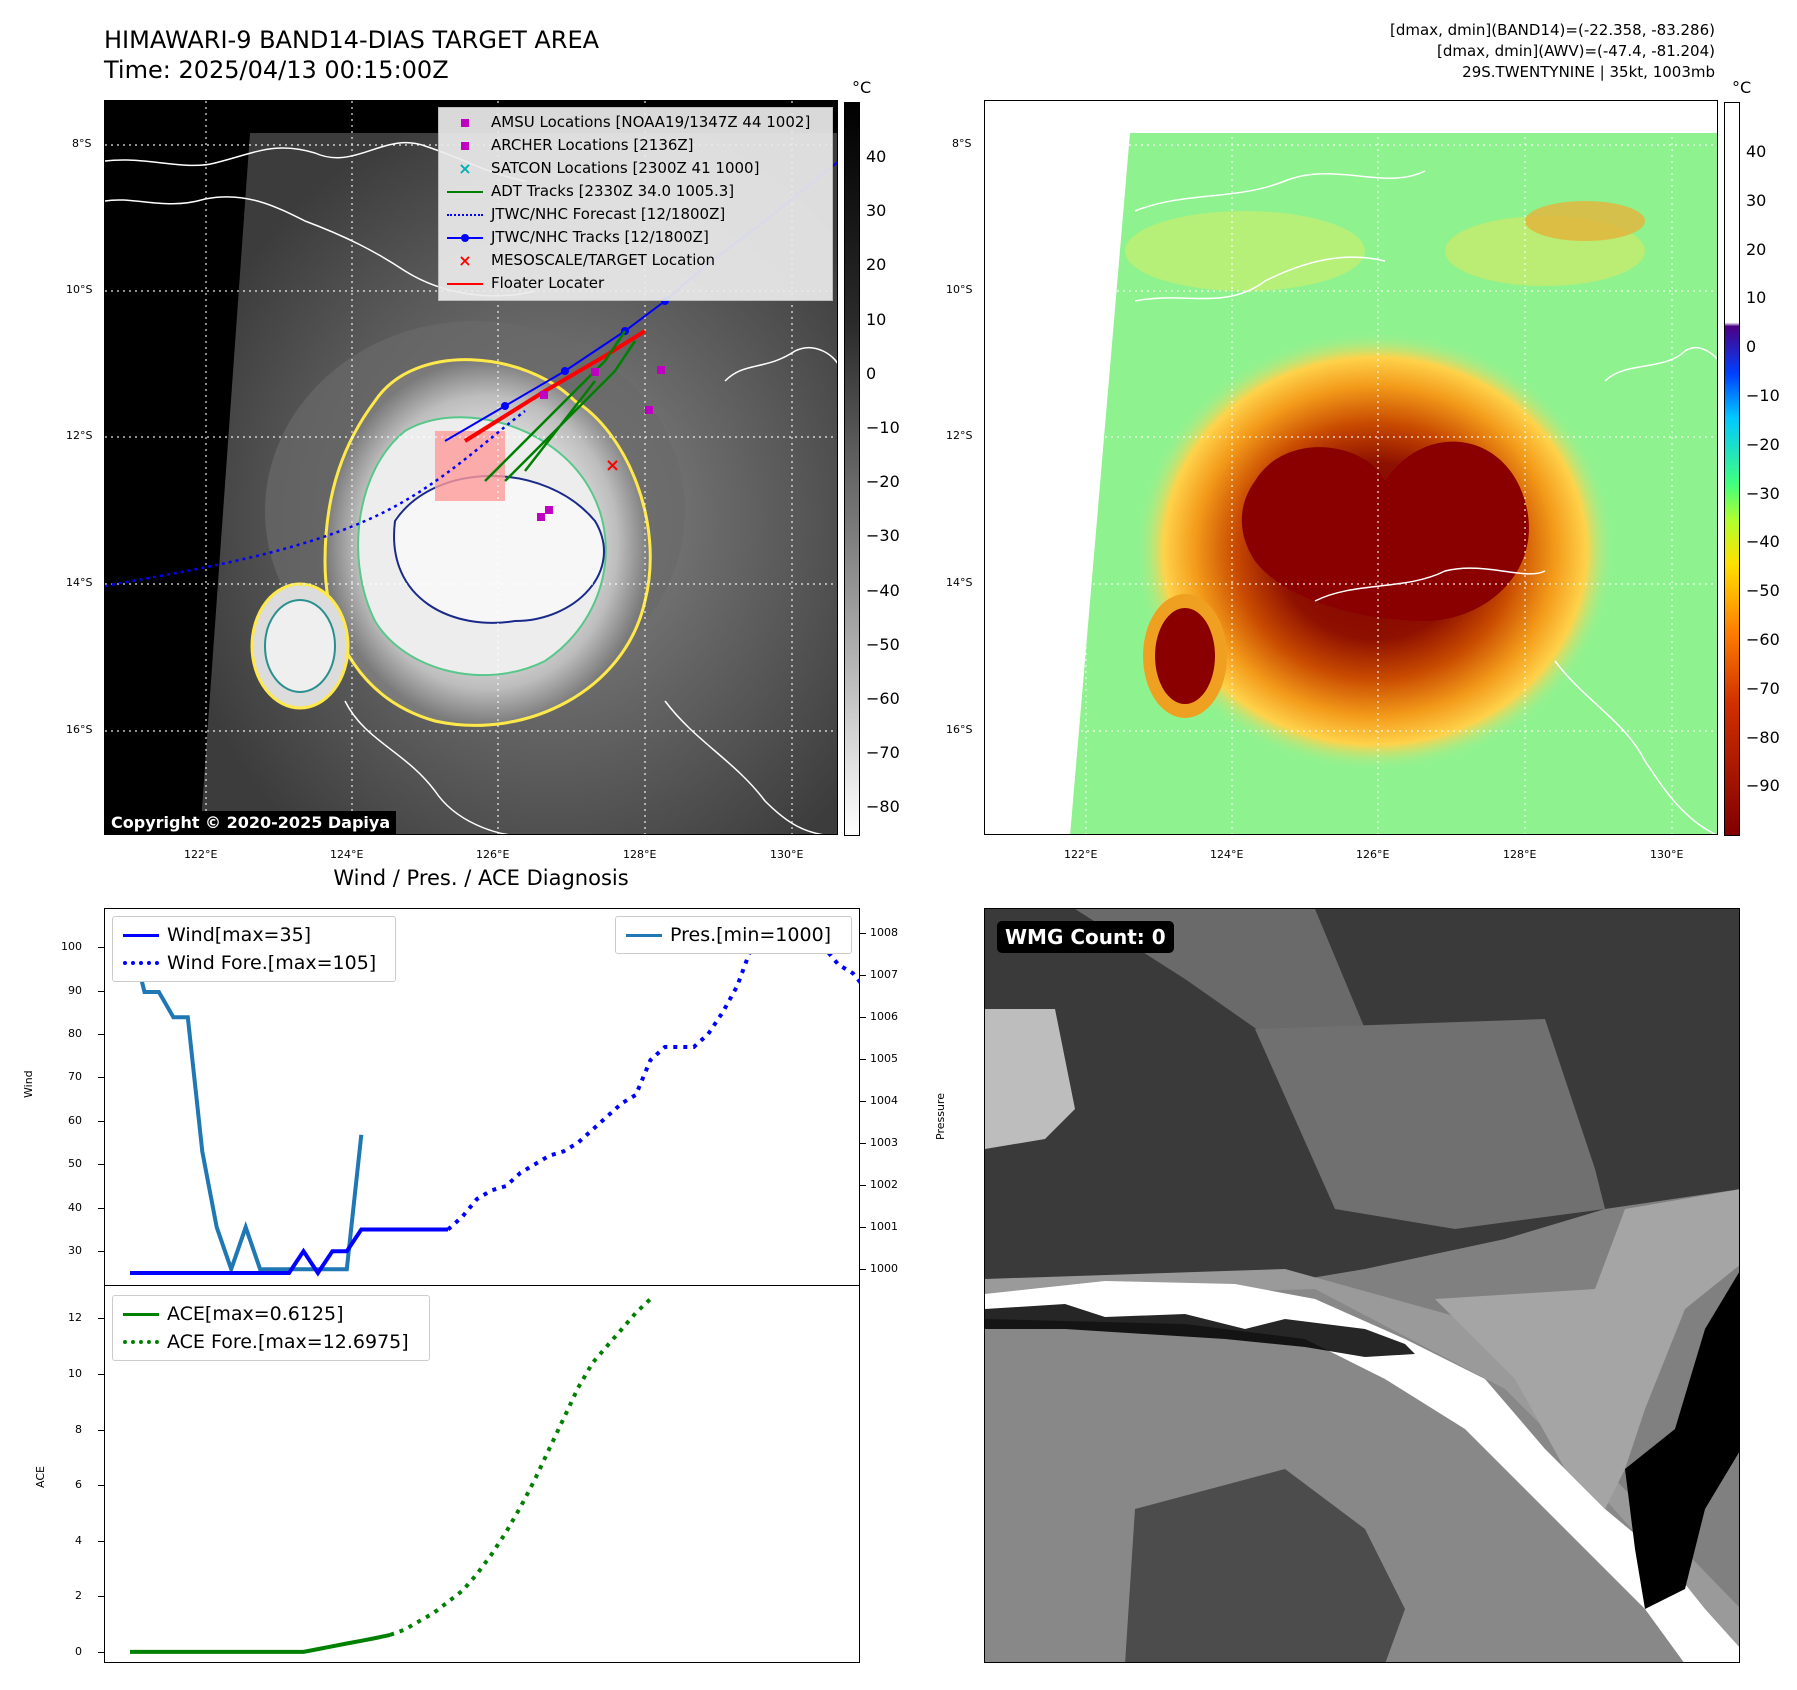 The height and width of the screenshot is (1690, 1797). I want to click on y-tick-label: 1003, so click(884, 1143).